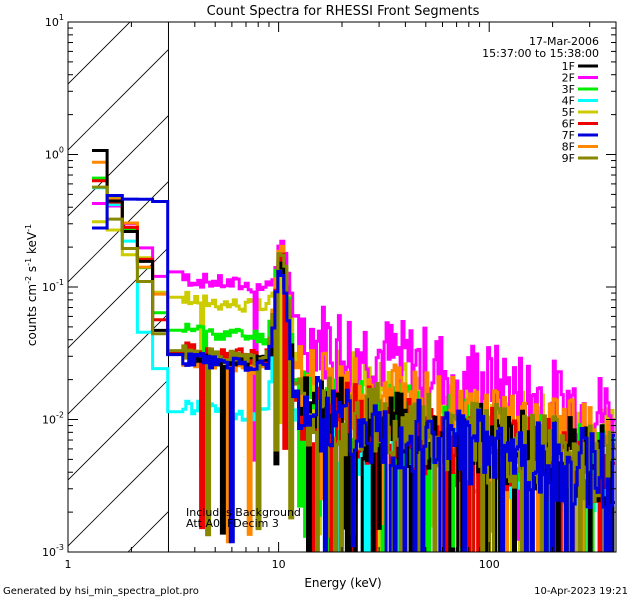 Image resolution: width=640 pixels, height=600 pixels. What do you see at coordinates (568, 135) in the screenshot?
I see `legend-label-7F: 7F` at bounding box center [568, 135].